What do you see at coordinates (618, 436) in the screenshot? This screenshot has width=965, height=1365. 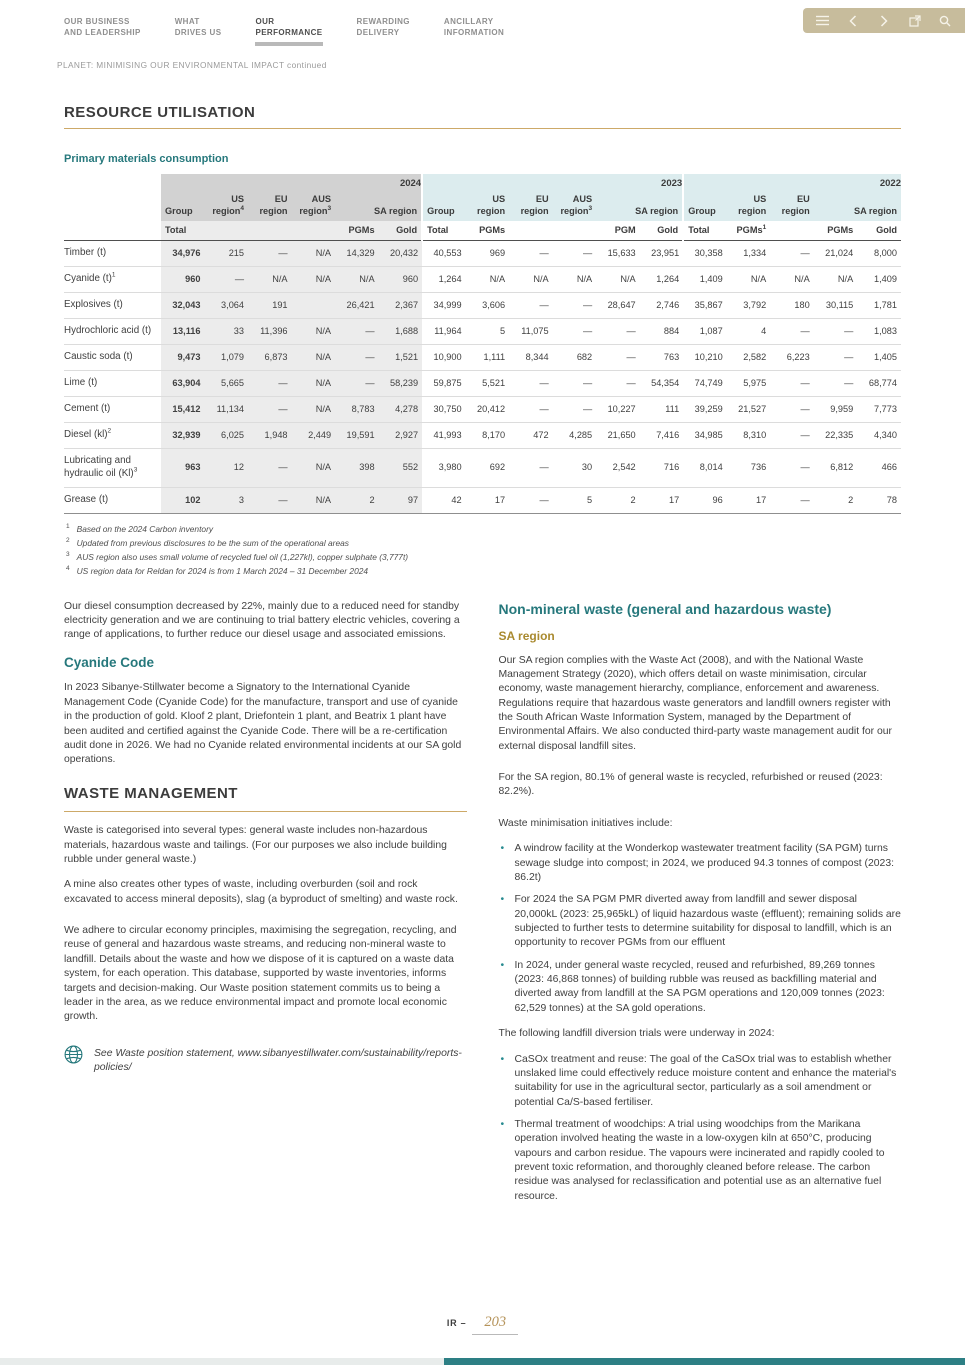 I see `value-cell: 21,650` at bounding box center [618, 436].